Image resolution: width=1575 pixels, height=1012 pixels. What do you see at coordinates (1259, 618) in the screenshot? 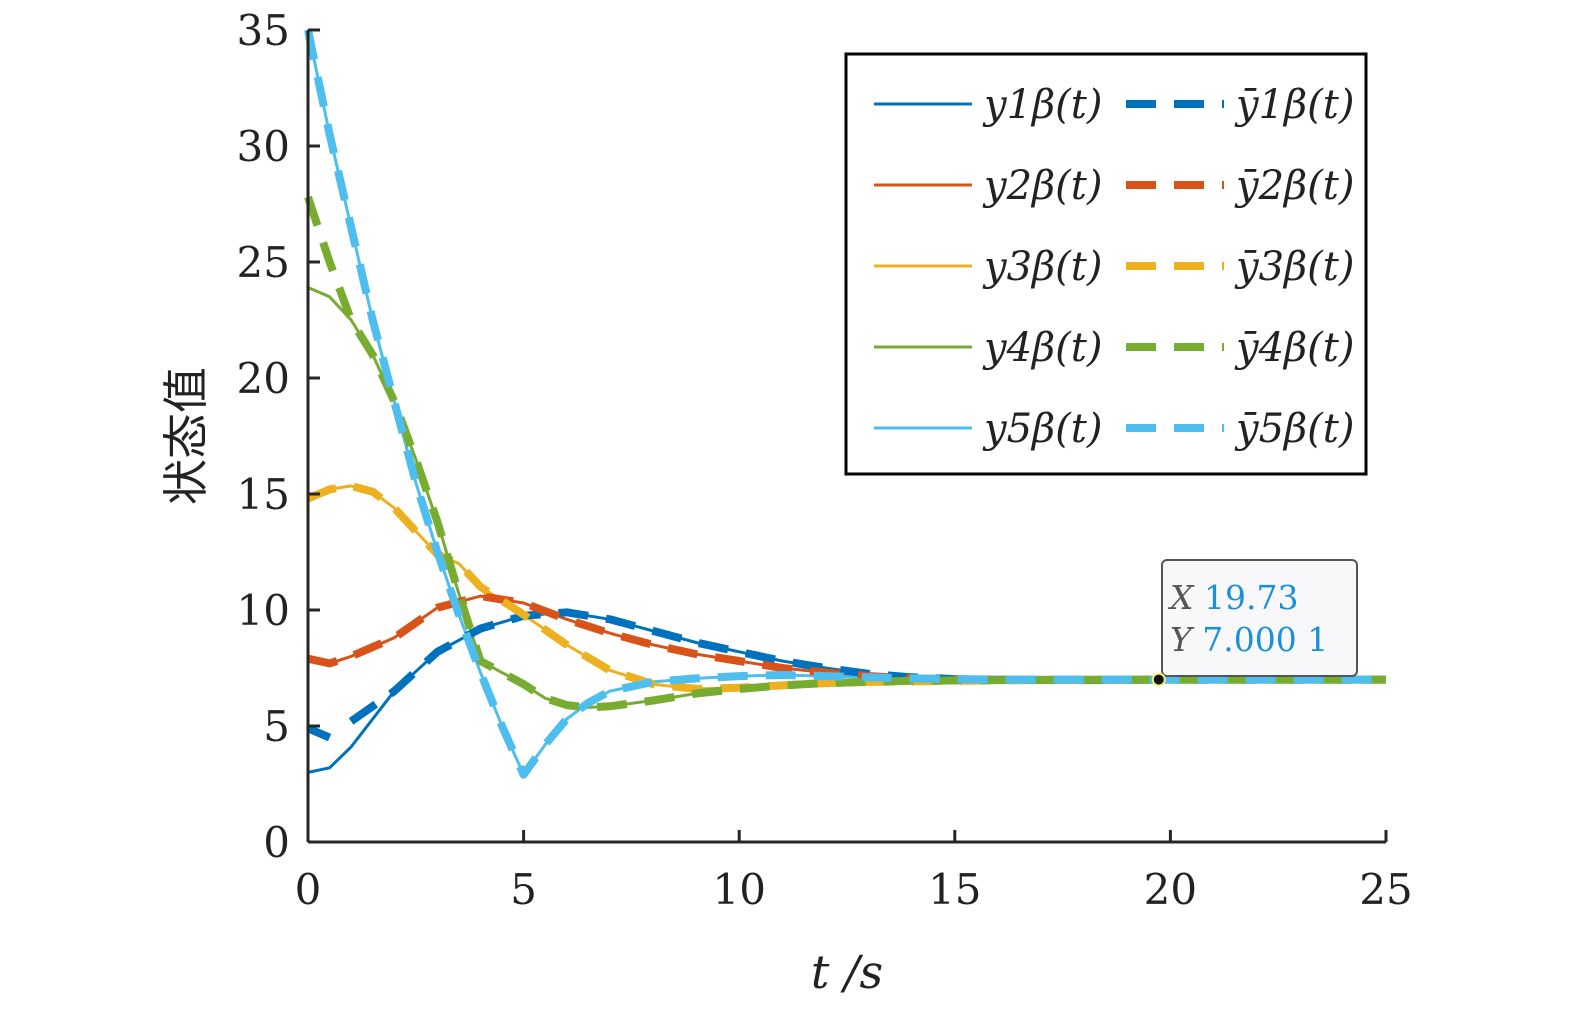
I see `datatip-box` at bounding box center [1259, 618].